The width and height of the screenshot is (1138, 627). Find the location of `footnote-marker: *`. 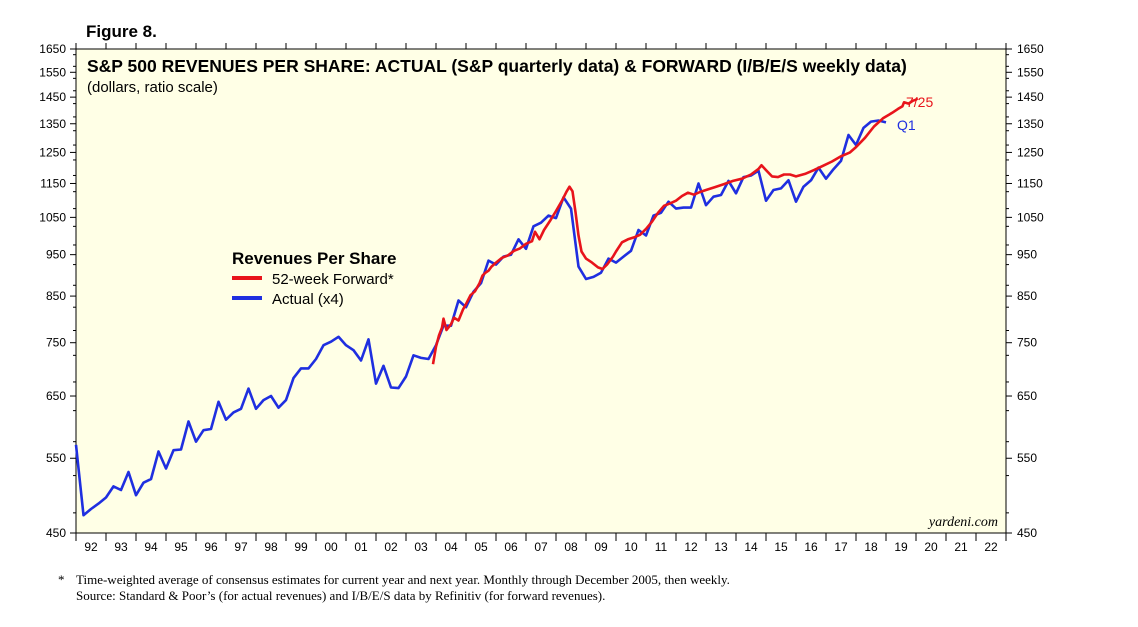

footnote-marker: * is located at coordinates (61, 579).